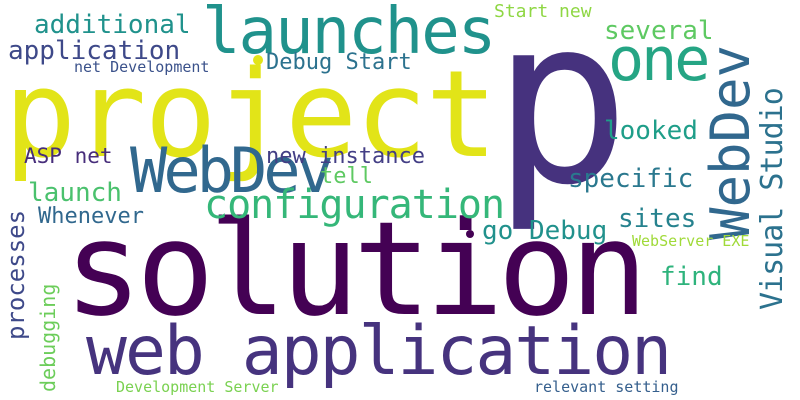 The width and height of the screenshot is (800, 400). Describe the element at coordinates (48, 337) in the screenshot. I see `word-debugging: debugging` at that location.